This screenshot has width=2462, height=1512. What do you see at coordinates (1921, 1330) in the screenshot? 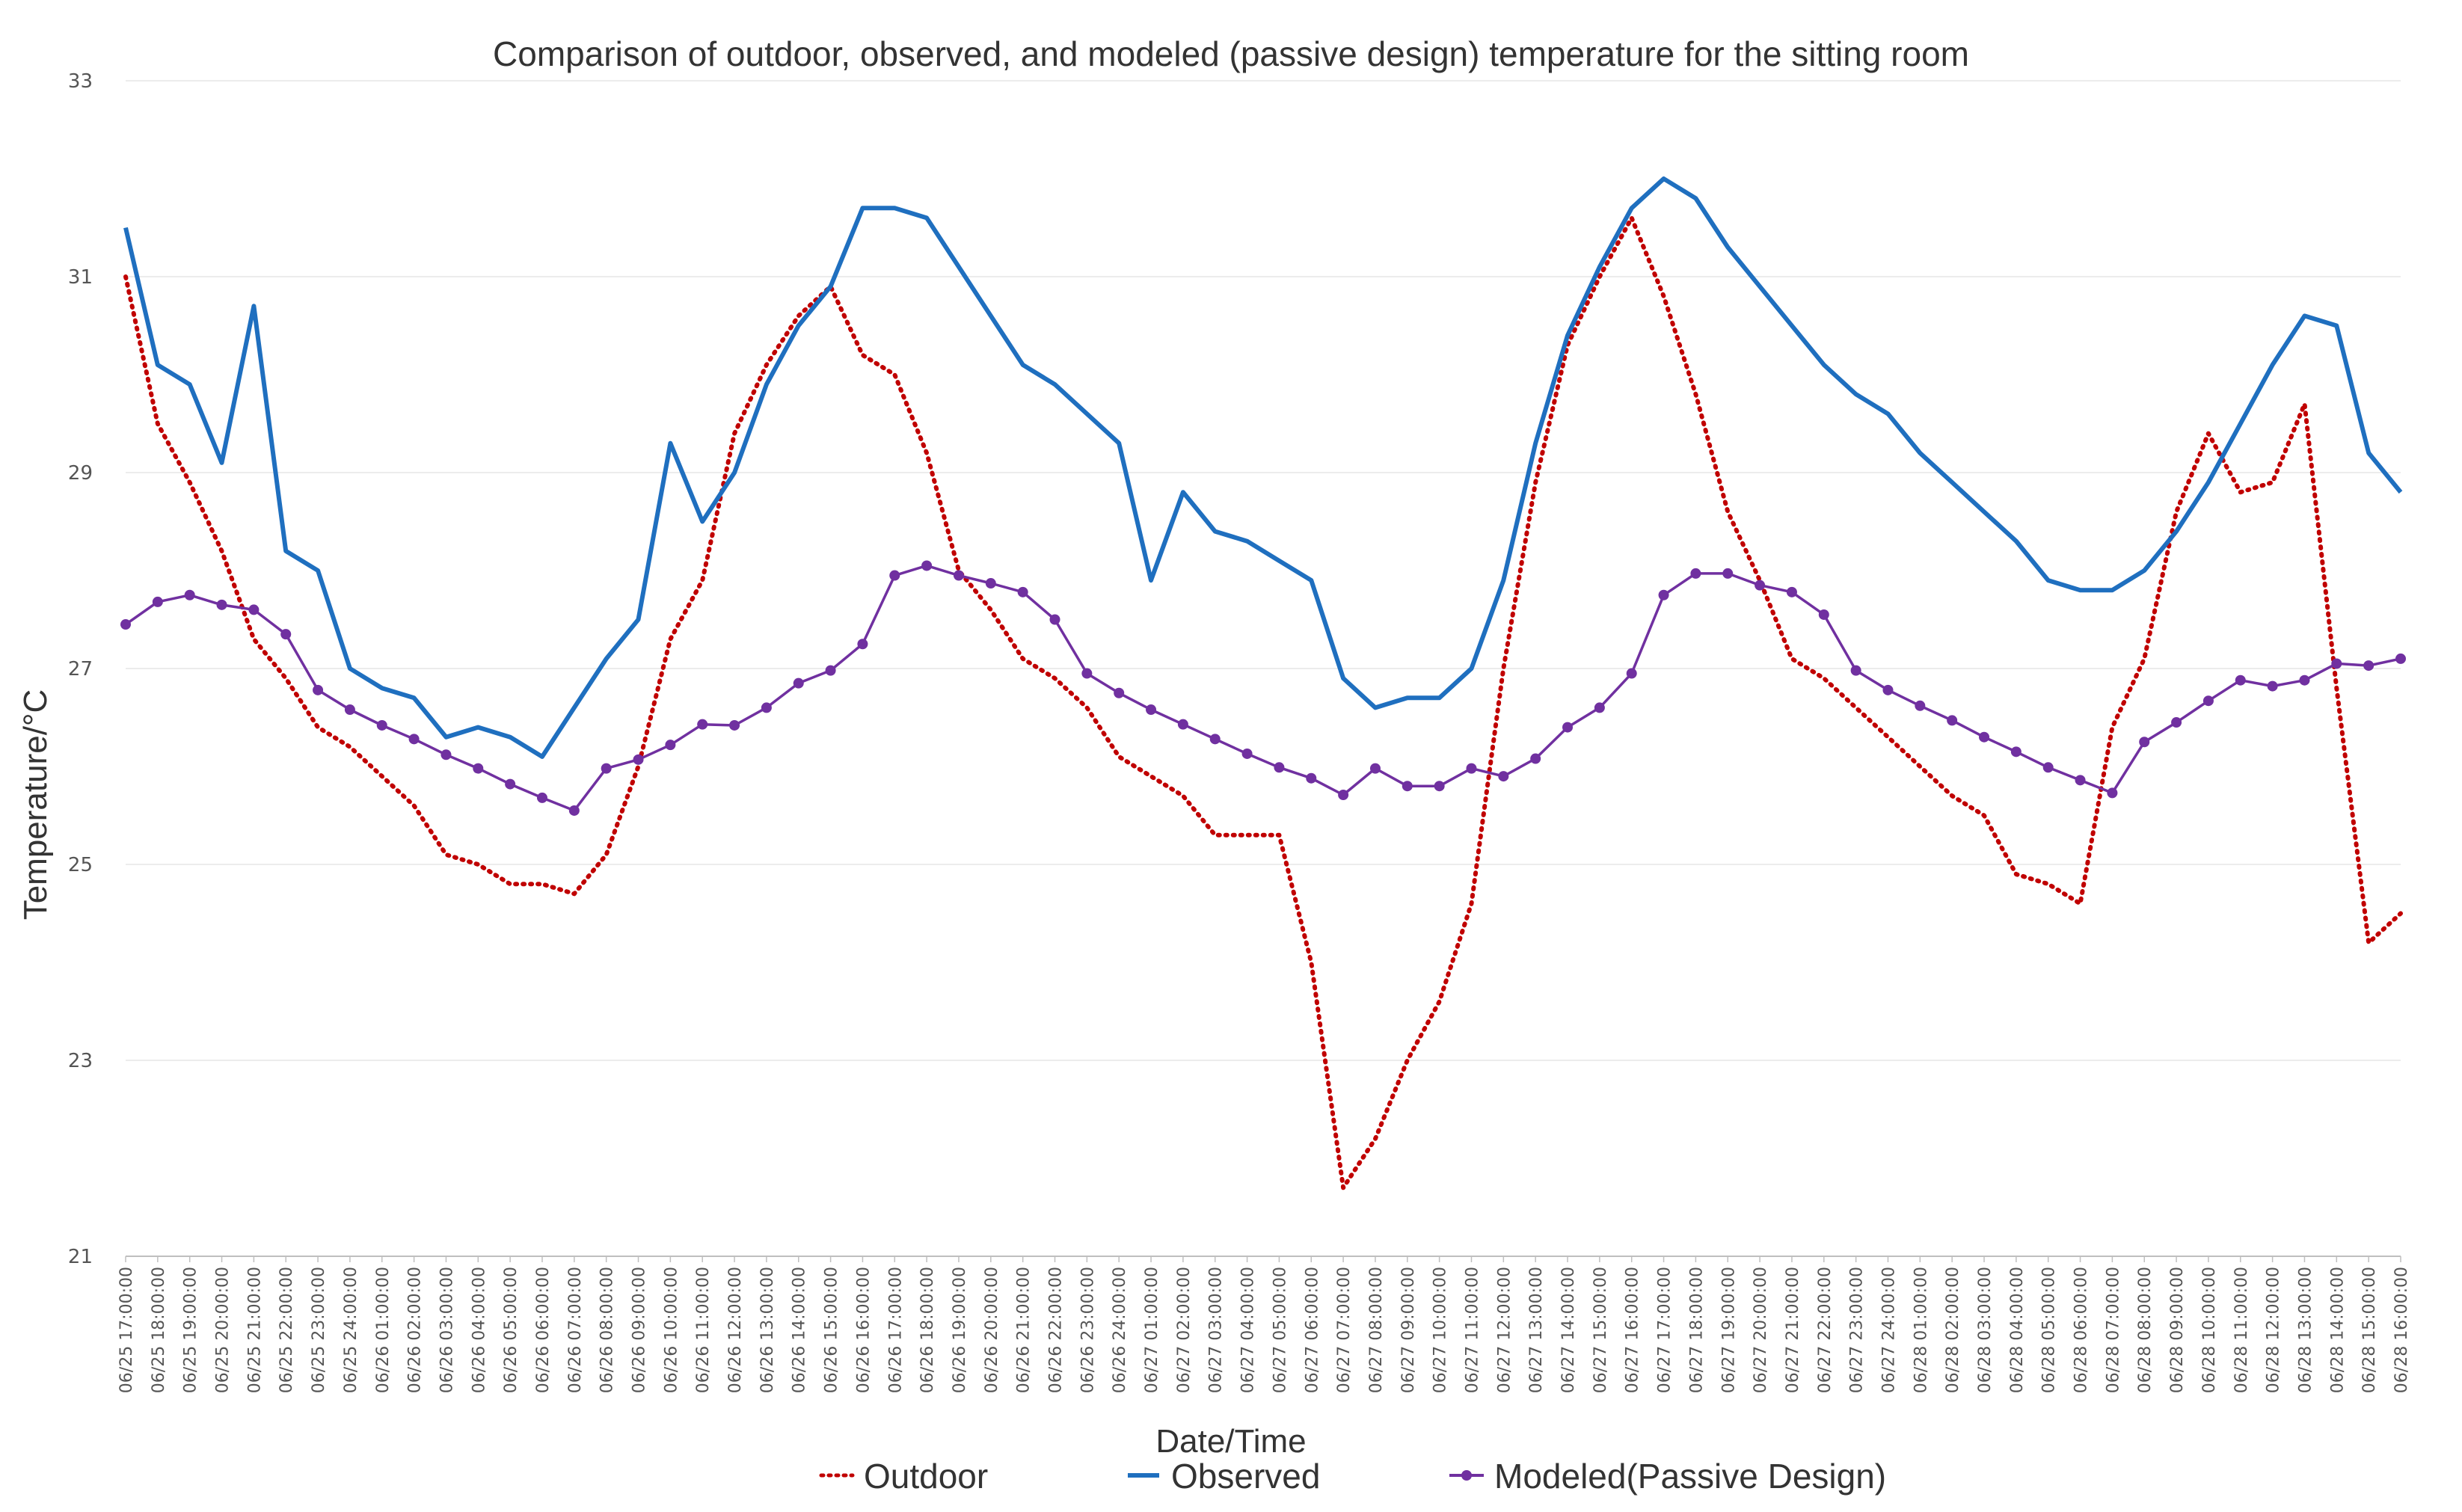
I see `x-tick-label: 06/28 01:00:00` at bounding box center [1921, 1330].